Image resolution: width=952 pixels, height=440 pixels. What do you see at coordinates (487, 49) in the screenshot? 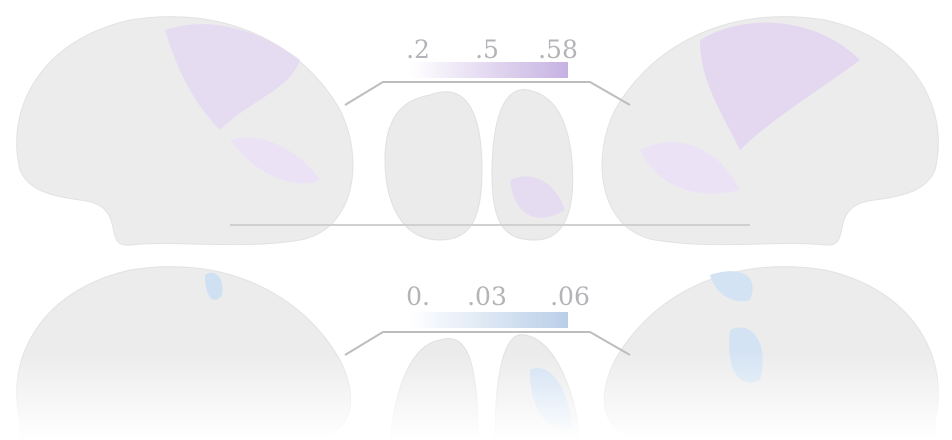
I see `tick-label: .5` at bounding box center [487, 49].